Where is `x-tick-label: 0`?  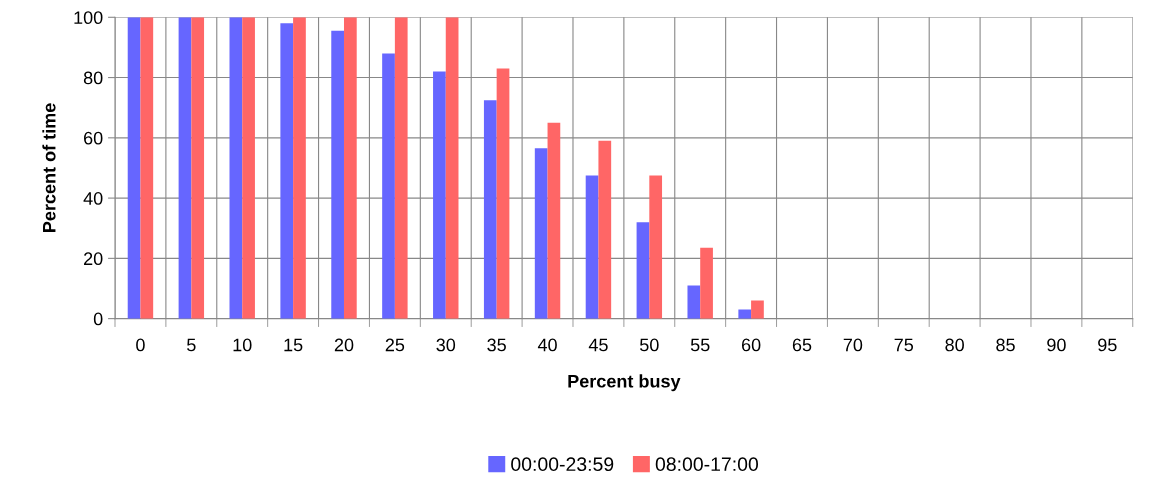
x-tick-label: 0 is located at coordinates (140, 345).